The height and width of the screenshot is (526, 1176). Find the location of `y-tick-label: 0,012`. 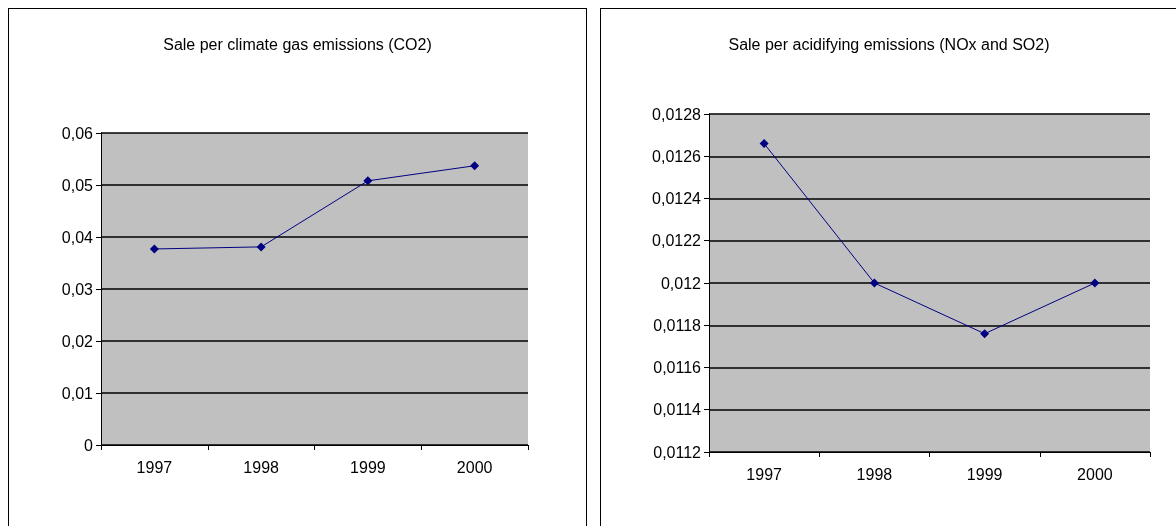

y-tick-label: 0,012 is located at coordinates (681, 283).